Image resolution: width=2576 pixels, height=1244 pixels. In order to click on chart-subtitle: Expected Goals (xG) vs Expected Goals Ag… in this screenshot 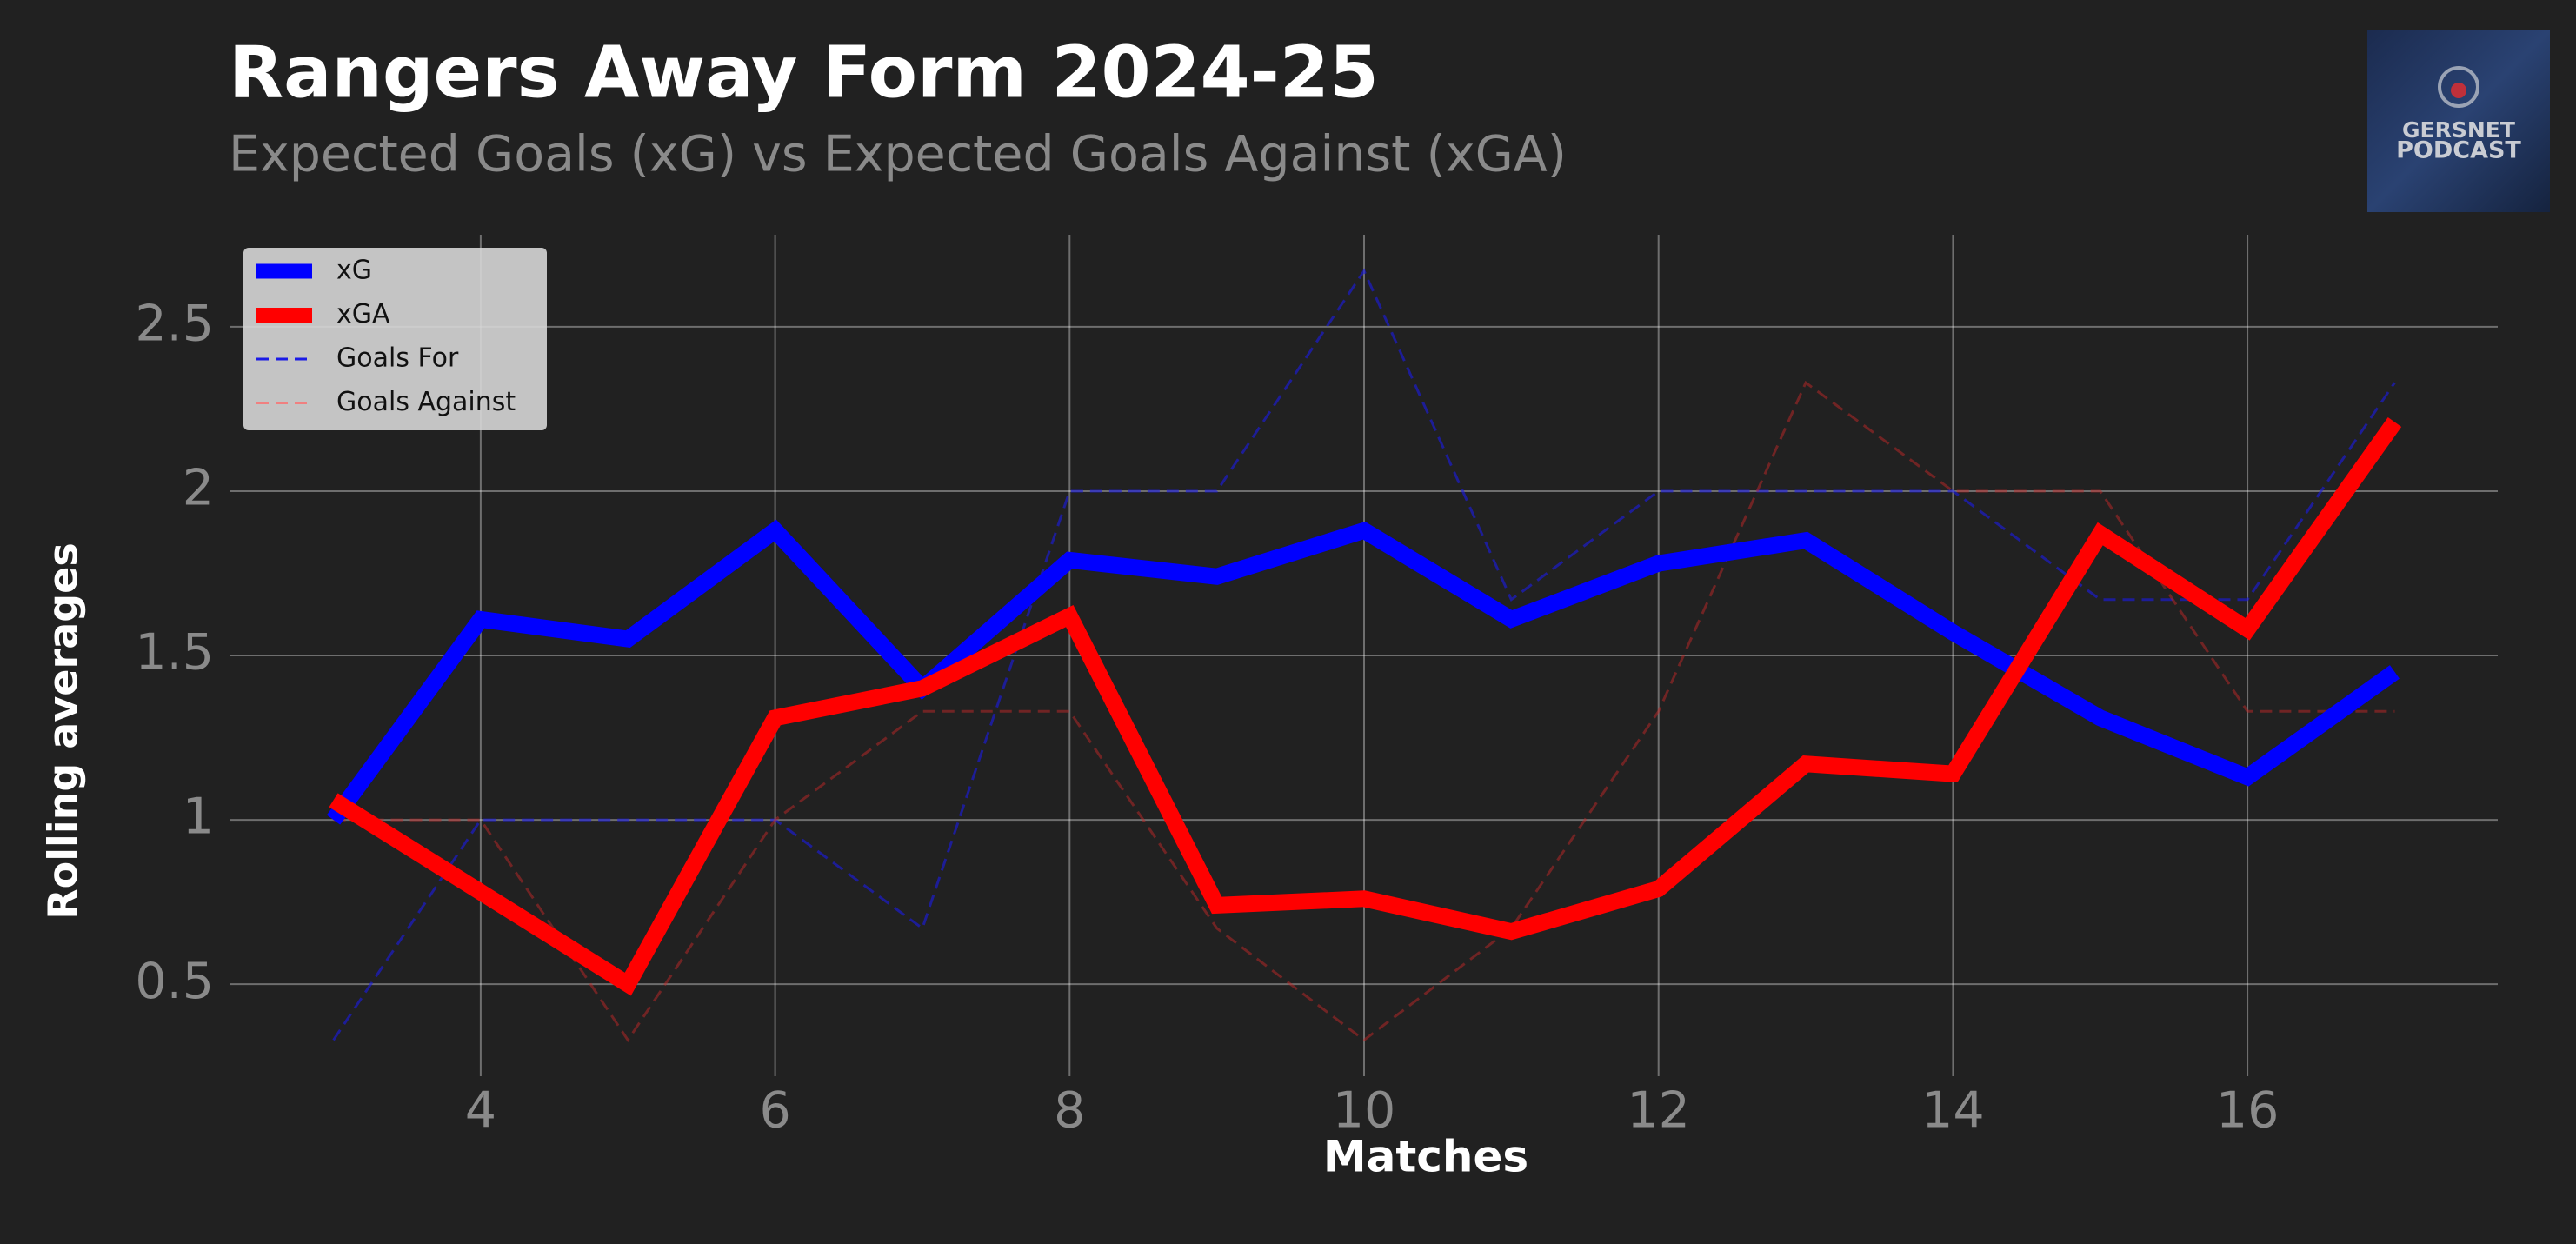, I will do `click(898, 154)`.